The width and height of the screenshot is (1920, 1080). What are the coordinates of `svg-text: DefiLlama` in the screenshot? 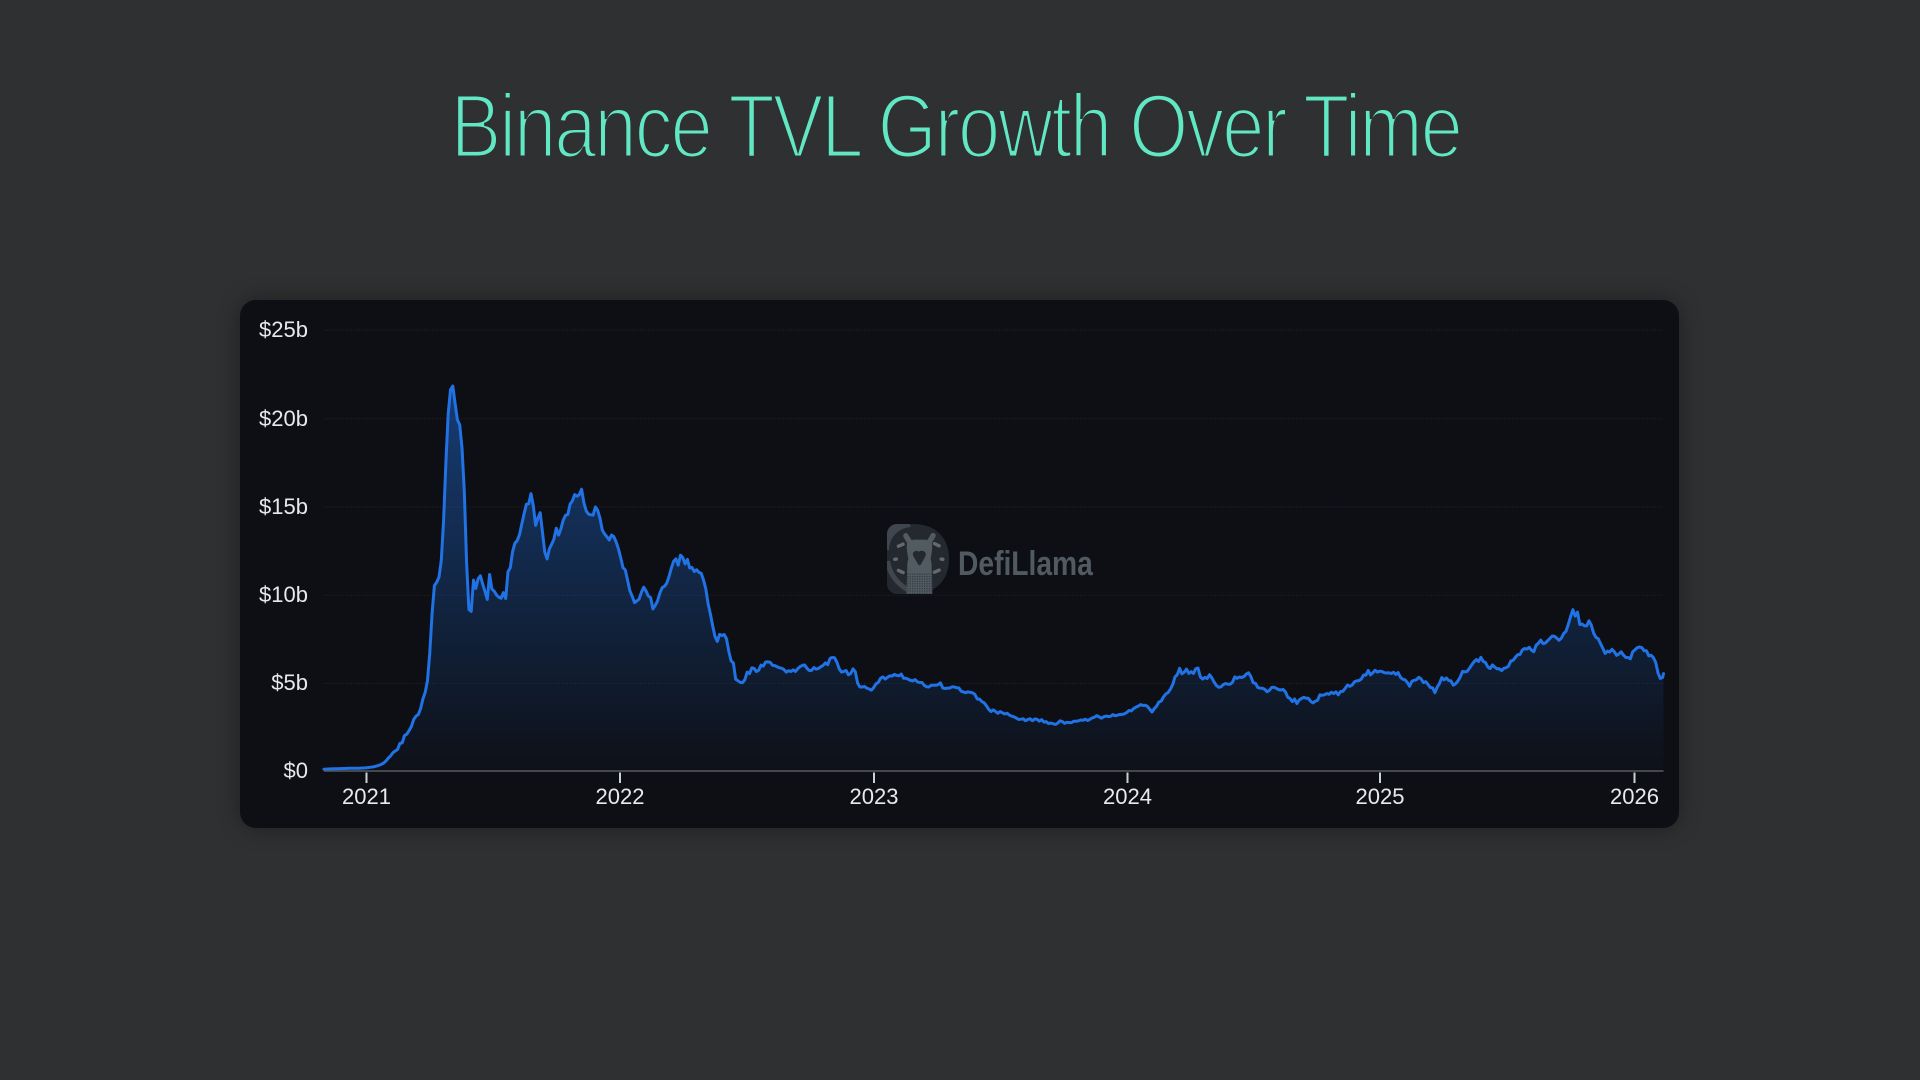 It's located at (1025, 564).